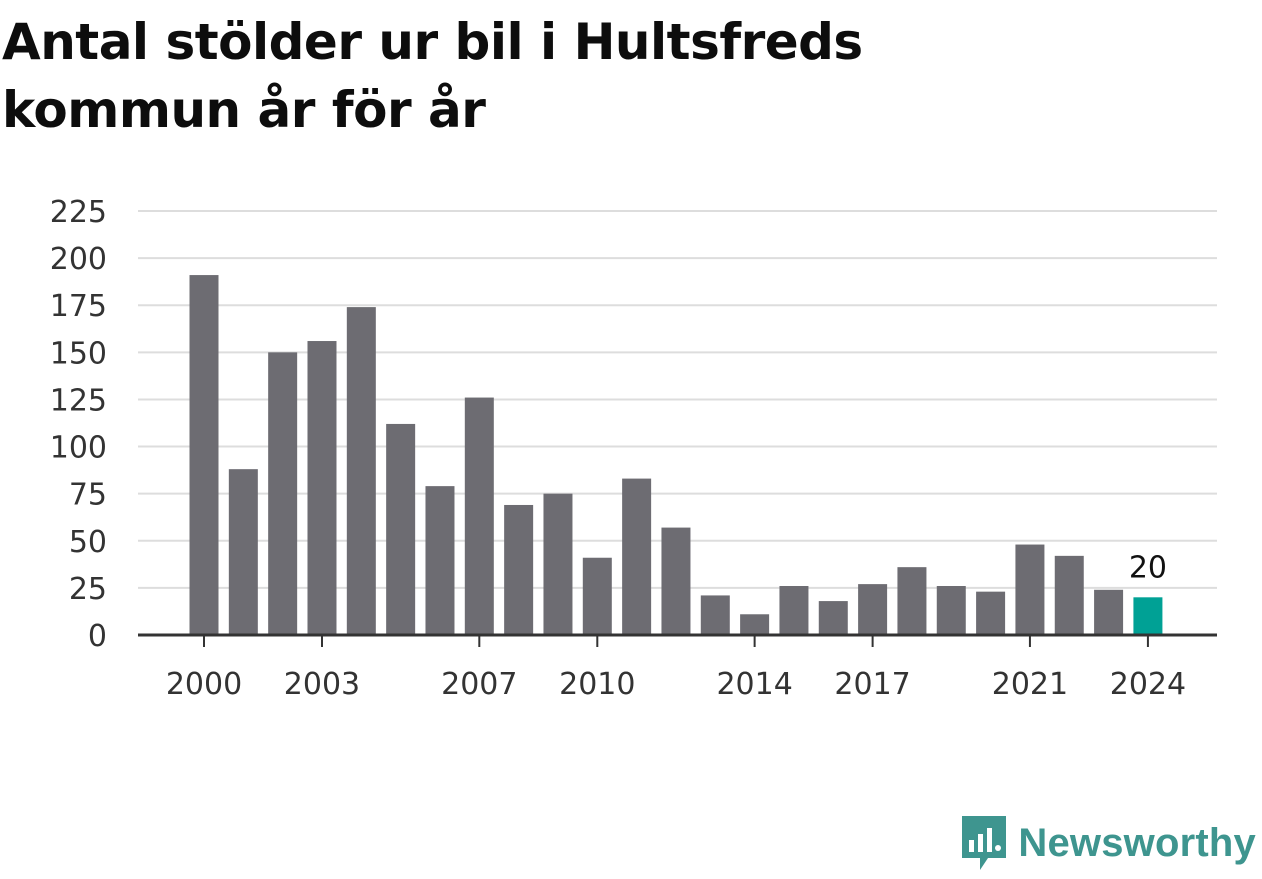 The image size is (1262, 879). I want to click on y-tick-label: 225, so click(78, 212).